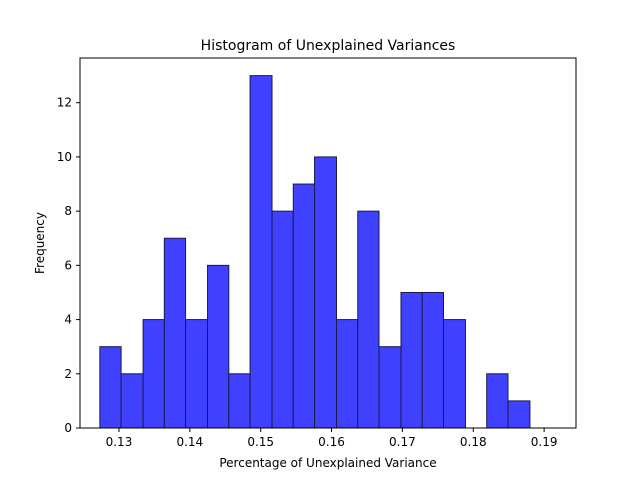  Describe the element at coordinates (64, 103) in the screenshot. I see `y-tick-label-6: 12` at that location.